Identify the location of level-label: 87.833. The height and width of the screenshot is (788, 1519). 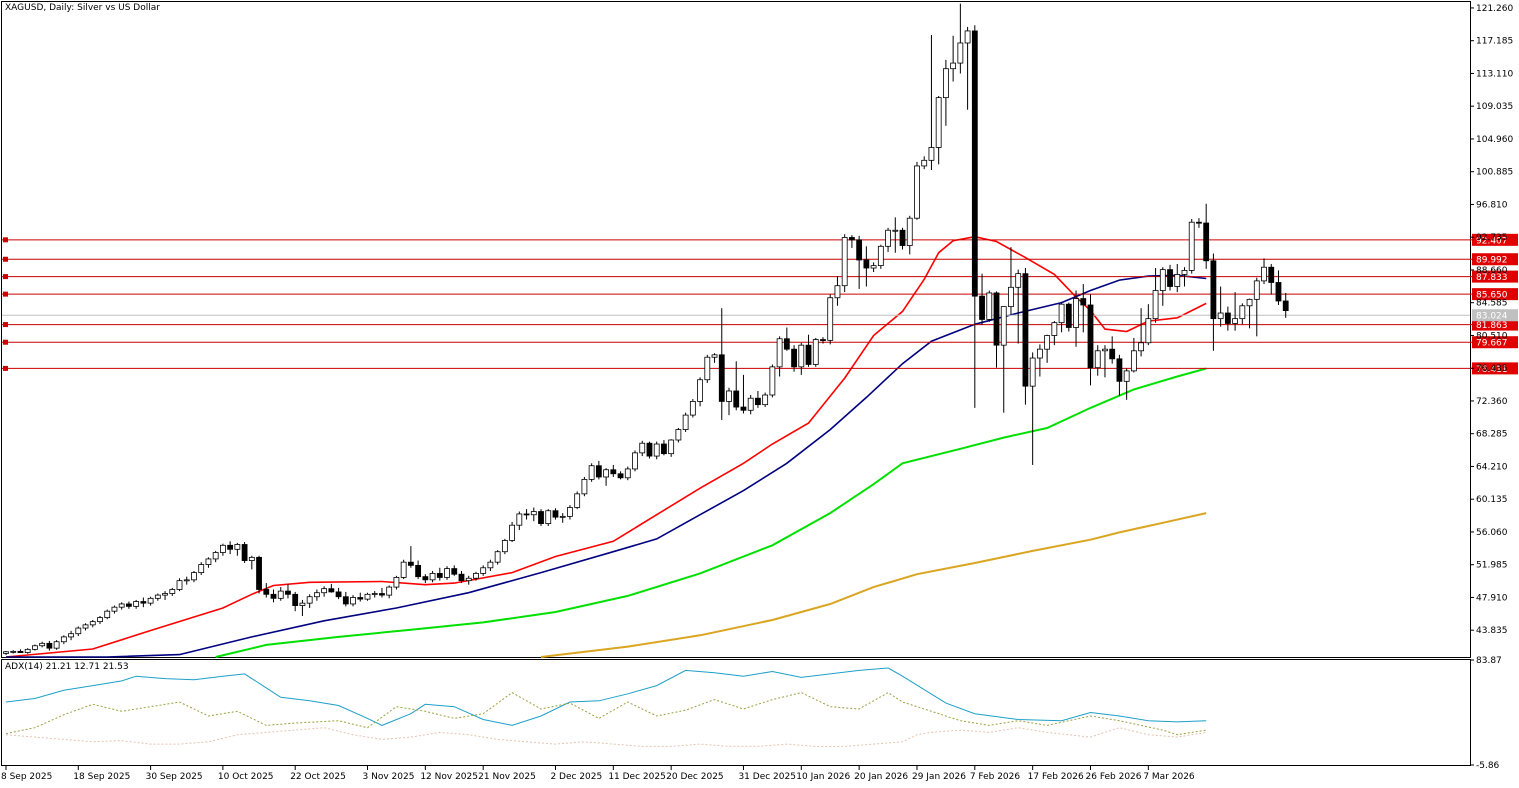
(1492, 278).